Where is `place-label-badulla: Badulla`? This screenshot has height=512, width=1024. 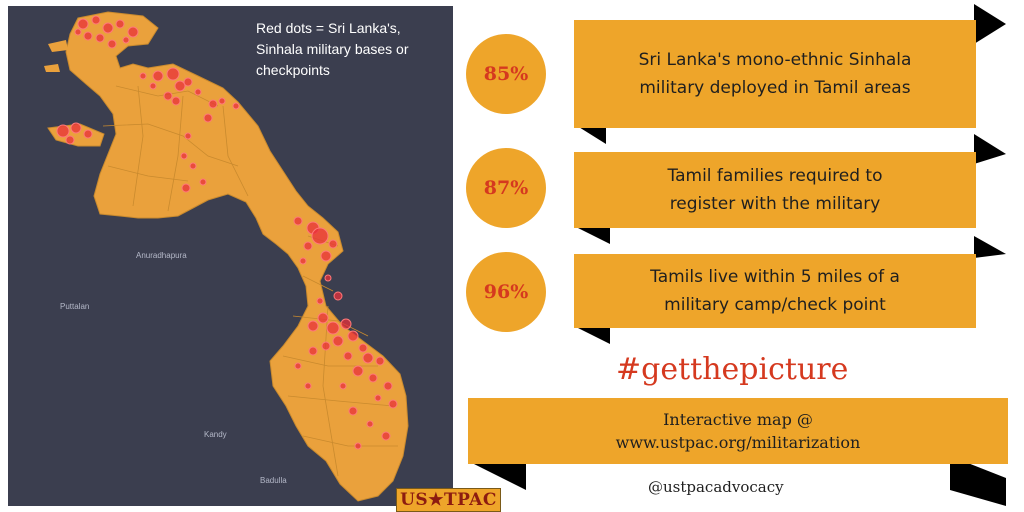
place-label-badulla: Badulla is located at coordinates (273, 480).